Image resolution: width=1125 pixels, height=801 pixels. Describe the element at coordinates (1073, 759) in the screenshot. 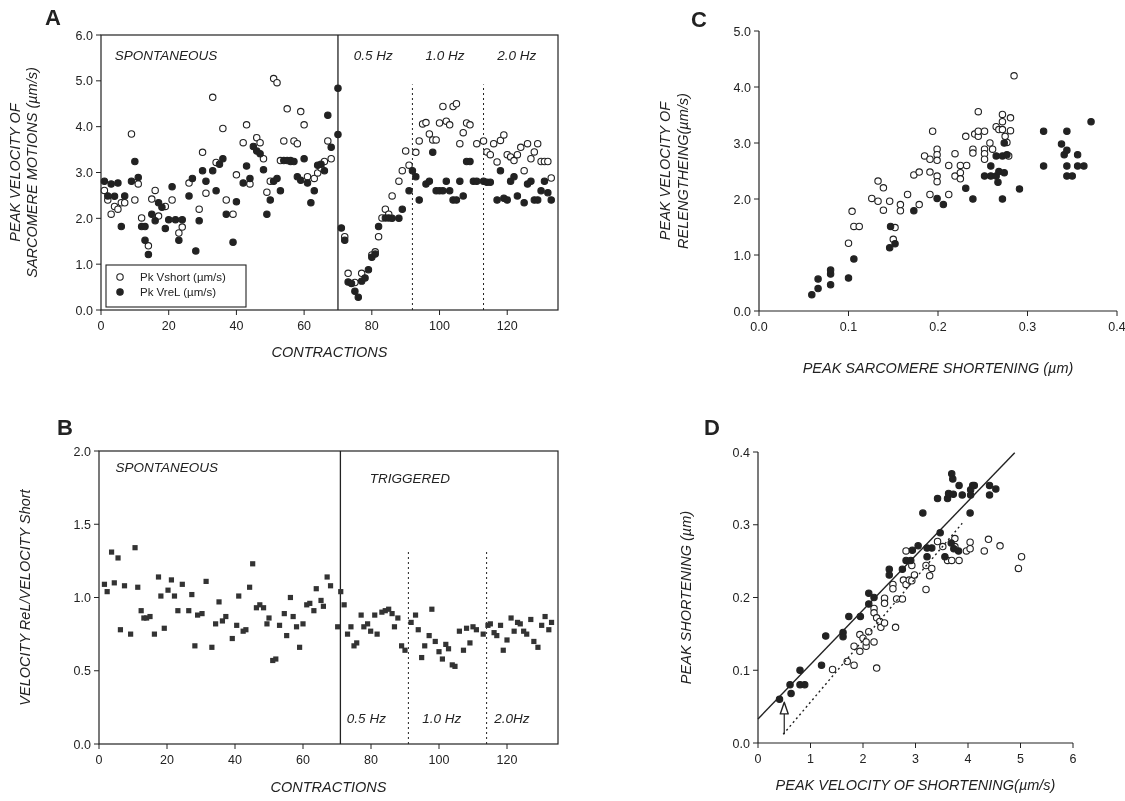

I see `x-tick-label: 6` at that location.